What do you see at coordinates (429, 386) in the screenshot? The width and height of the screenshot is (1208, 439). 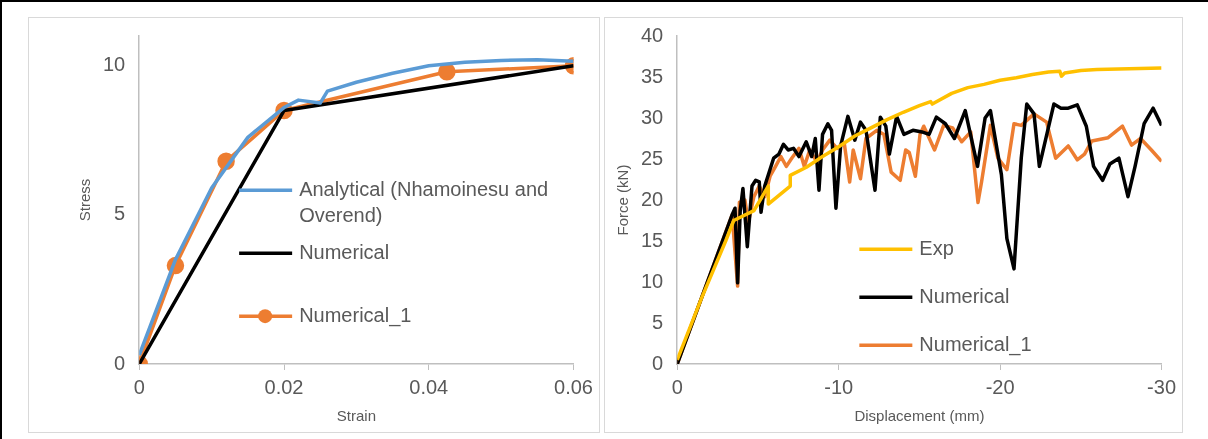 I see `x-tick-label: 0.04` at bounding box center [429, 386].